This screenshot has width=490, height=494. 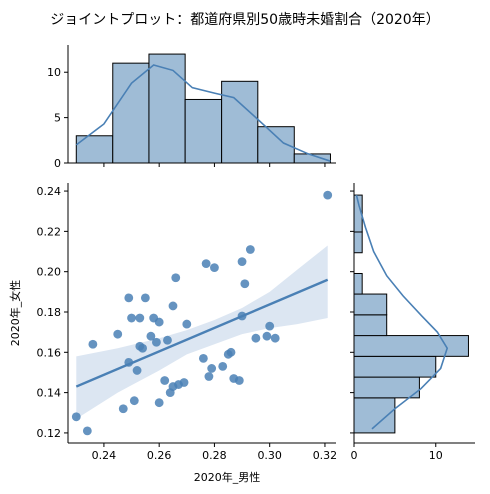 What do you see at coordinates (49, 433) in the screenshot?
I see `y-tick-label: 0.12` at bounding box center [49, 433].